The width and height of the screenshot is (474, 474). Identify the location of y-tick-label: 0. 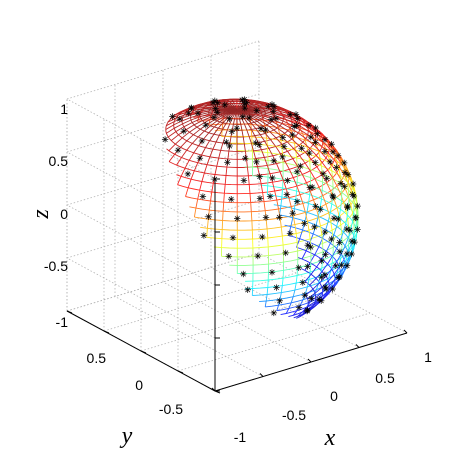
(139, 385).